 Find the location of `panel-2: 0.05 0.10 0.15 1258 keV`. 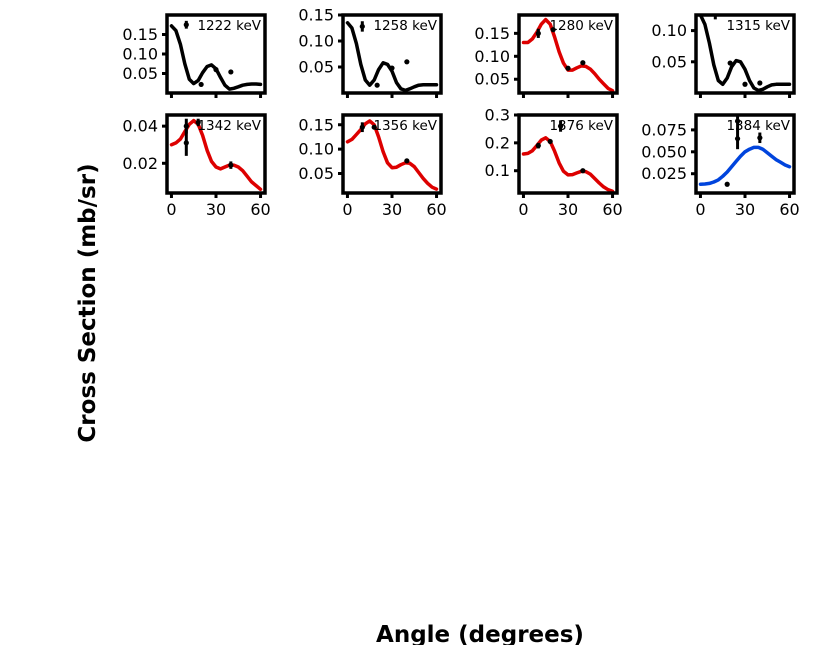

panel-2: 0.05 0.10 0.15 1258 keV is located at coordinates (370, 52).